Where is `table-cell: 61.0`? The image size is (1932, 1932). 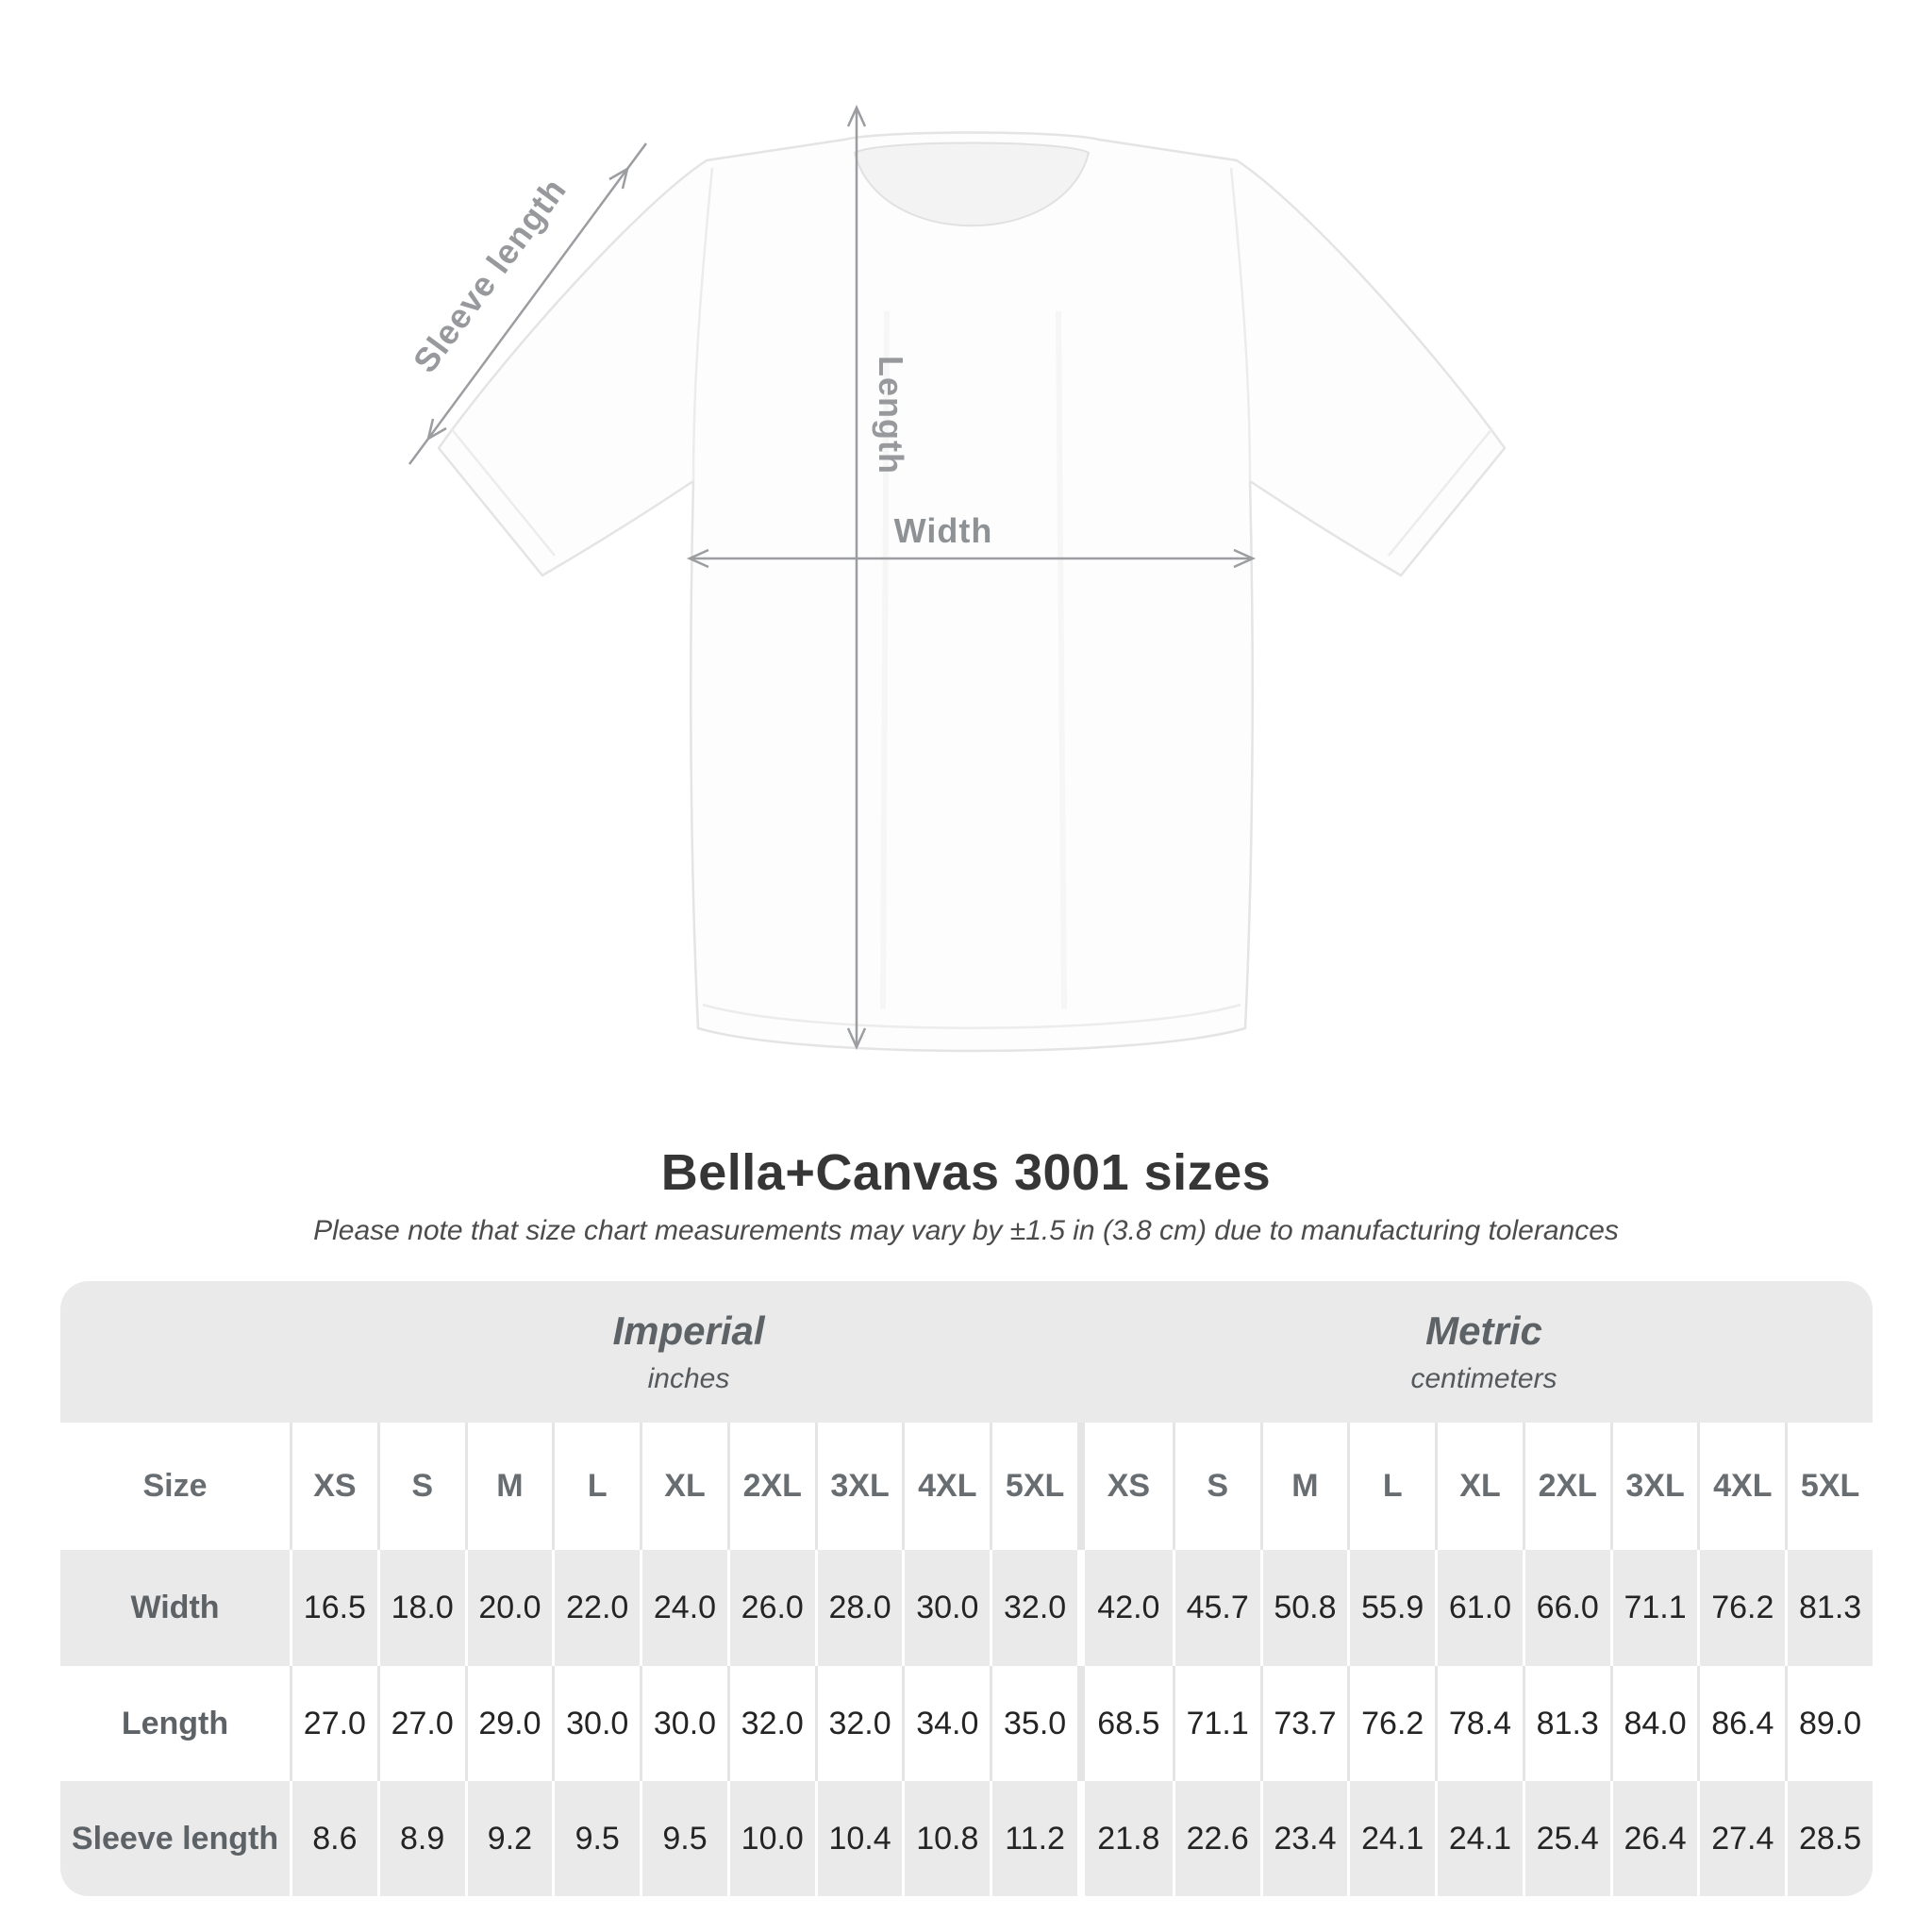
table-cell: 61.0 is located at coordinates (1479, 1608).